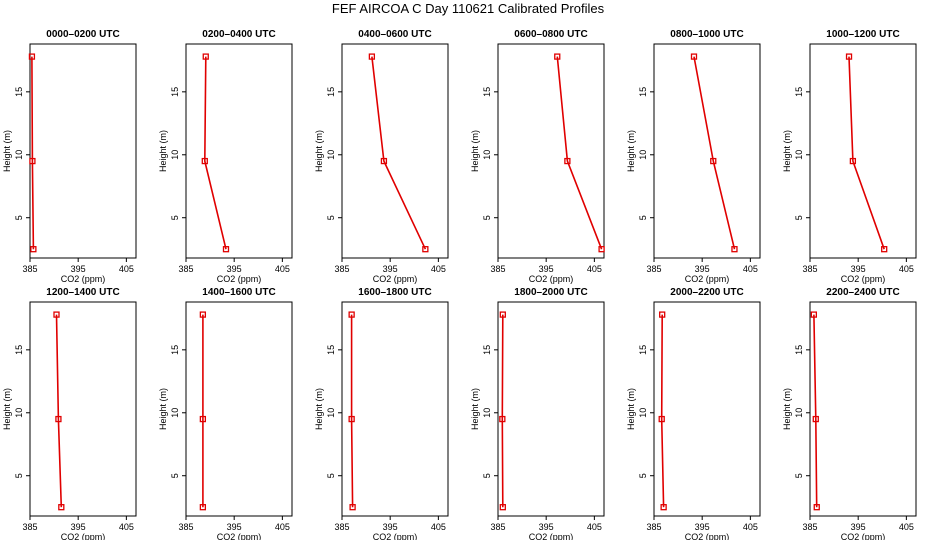 This screenshot has width=936, height=540. What do you see at coordinates (643, 475) in the screenshot?
I see `panel-11-ytick-label: 5` at bounding box center [643, 475].